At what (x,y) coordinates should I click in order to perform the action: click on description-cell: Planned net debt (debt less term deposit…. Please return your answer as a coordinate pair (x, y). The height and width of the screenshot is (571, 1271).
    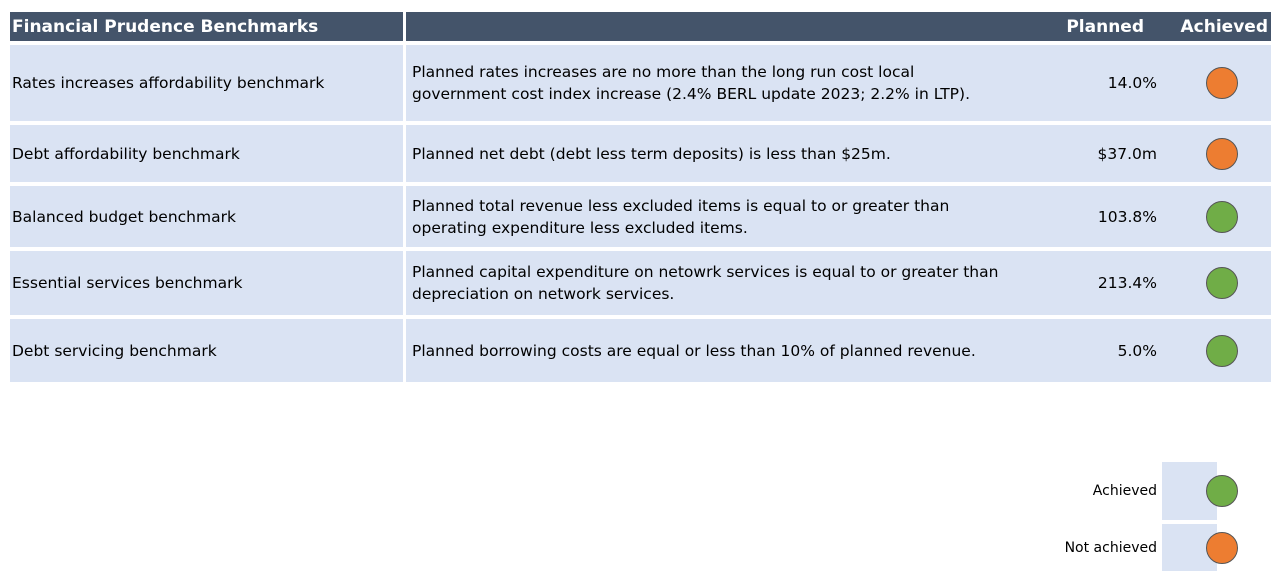
    Looking at the image, I should click on (838, 153).